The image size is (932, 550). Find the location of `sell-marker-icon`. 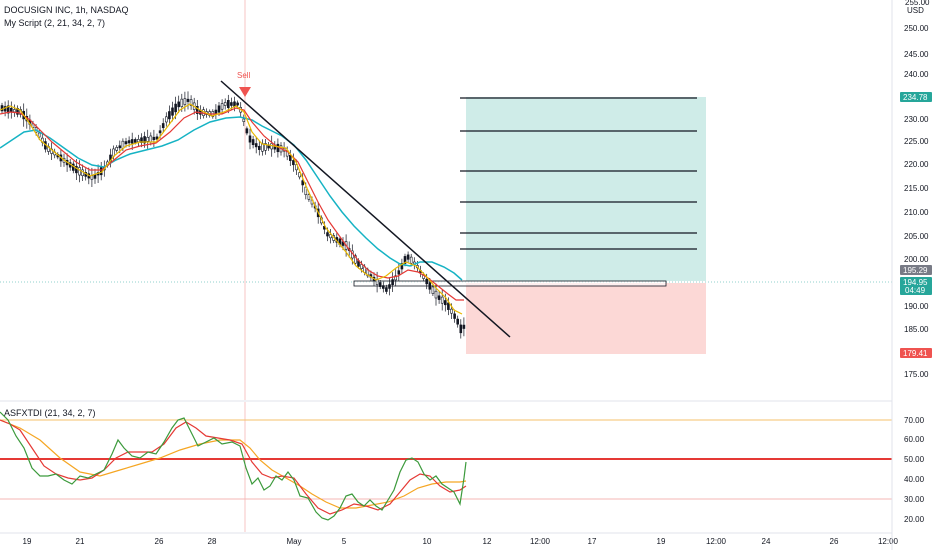

sell-marker-icon is located at coordinates (245, 92).